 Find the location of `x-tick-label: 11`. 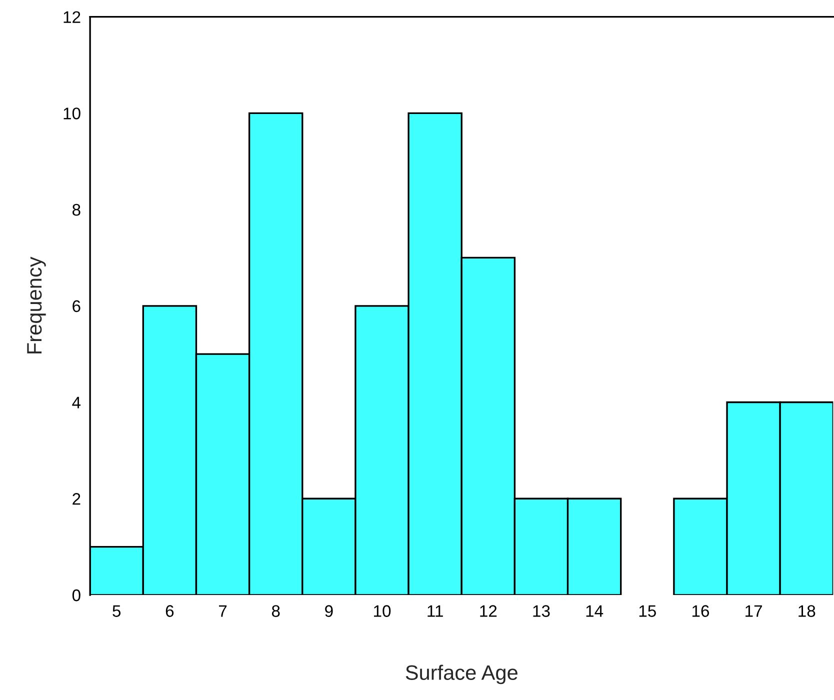

x-tick-label: 11 is located at coordinates (435, 611).